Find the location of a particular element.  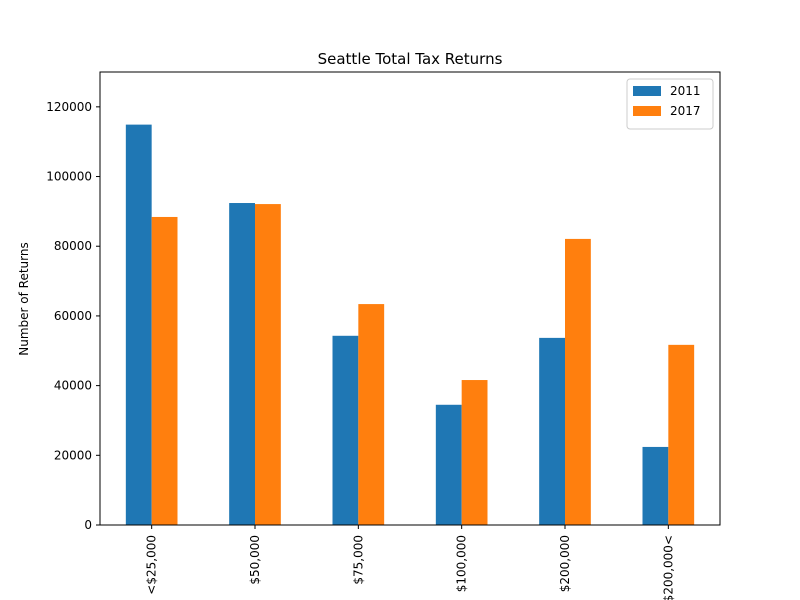

legend: 2011 2017 is located at coordinates (670, 104).